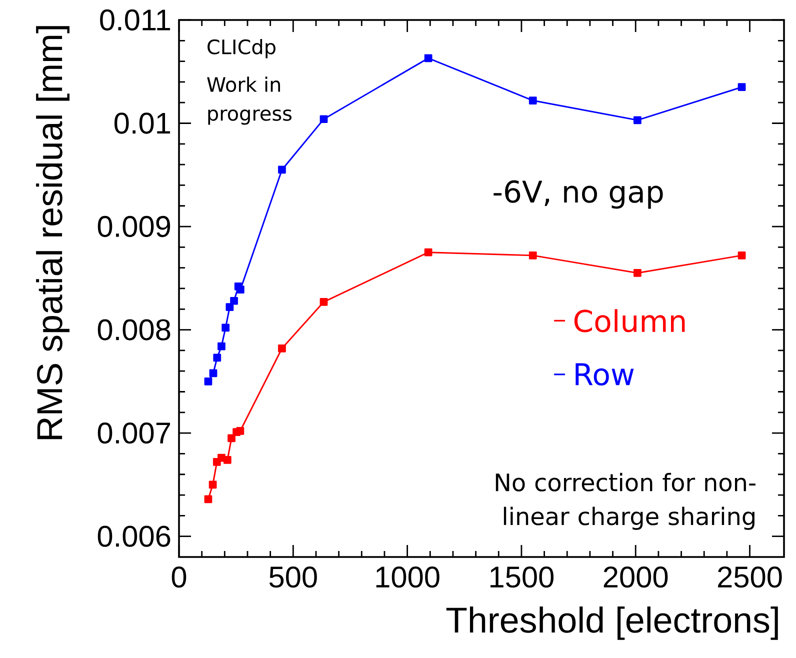 The width and height of the screenshot is (796, 658). Describe the element at coordinates (293, 577) in the screenshot. I see `x-tick-label: 500` at that location.